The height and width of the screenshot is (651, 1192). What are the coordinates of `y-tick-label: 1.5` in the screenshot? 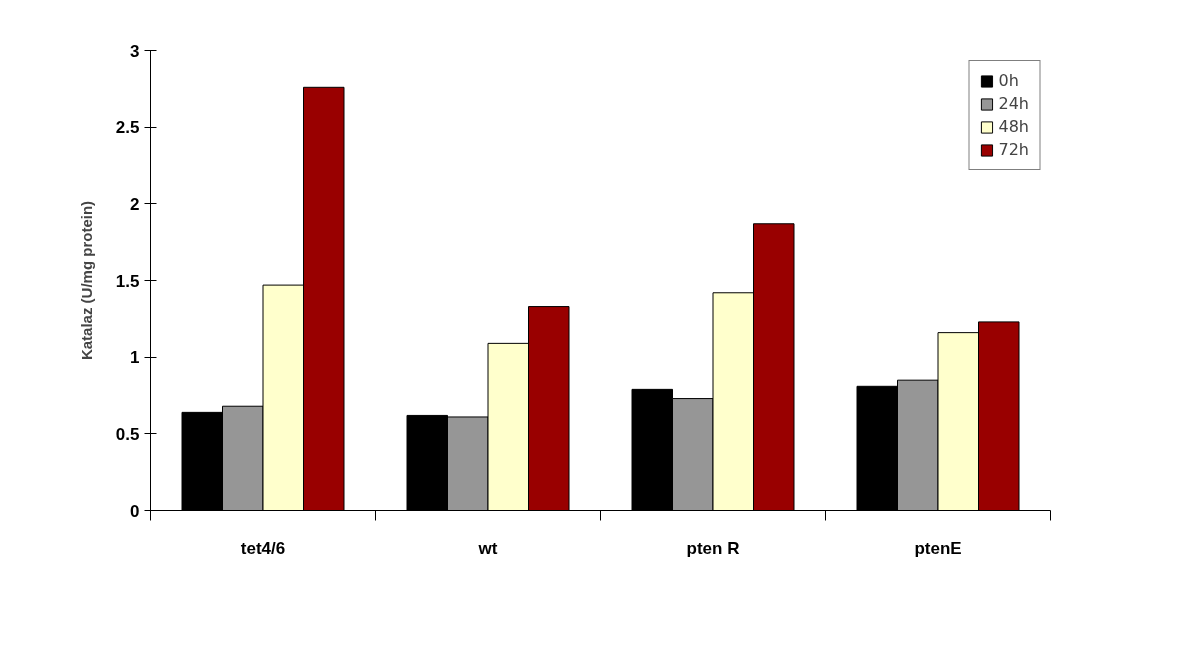 It's located at (127, 281).